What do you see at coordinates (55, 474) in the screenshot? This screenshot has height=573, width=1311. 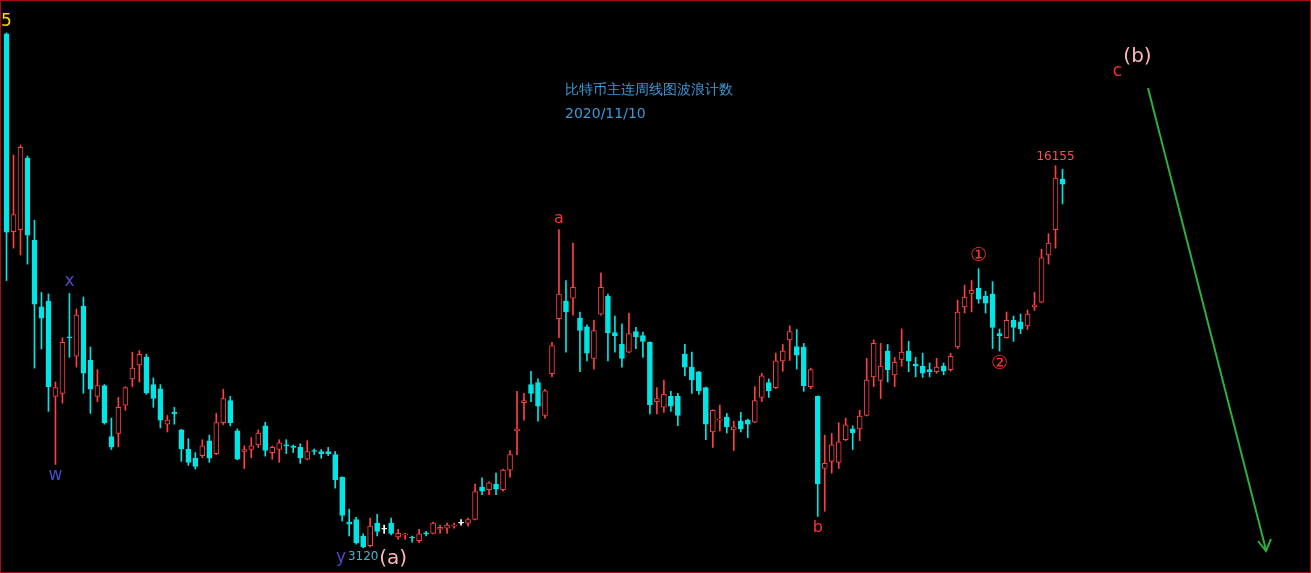 I see `annotation: w` at bounding box center [55, 474].